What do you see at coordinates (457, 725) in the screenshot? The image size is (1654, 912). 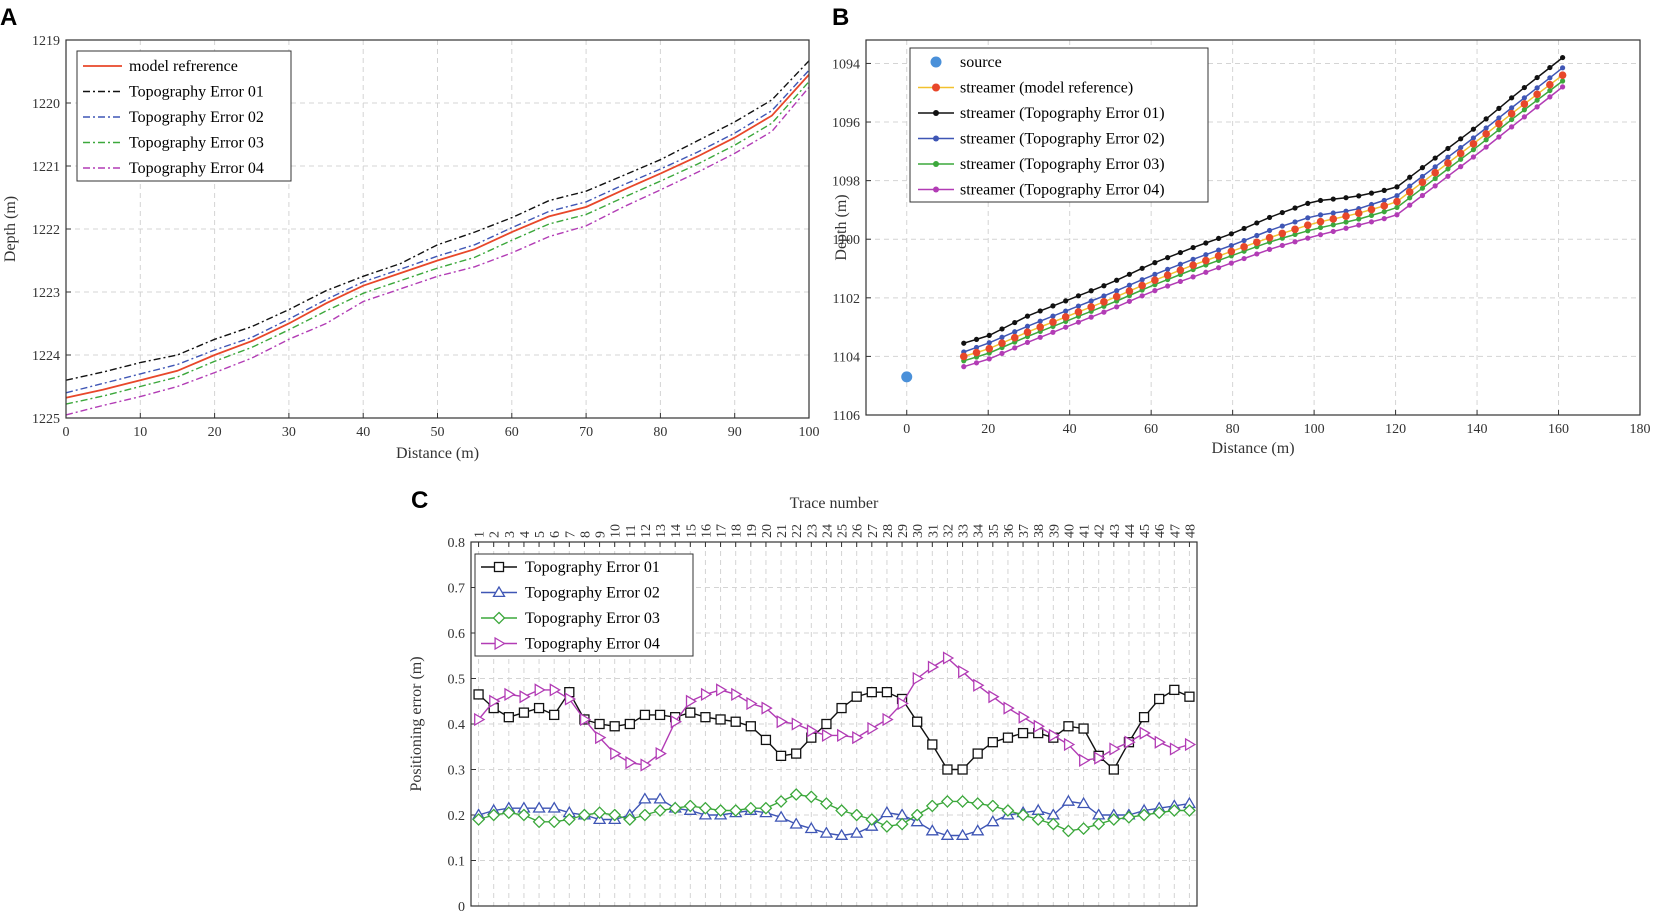 I see `y-tick-label: 0.4` at bounding box center [457, 725].